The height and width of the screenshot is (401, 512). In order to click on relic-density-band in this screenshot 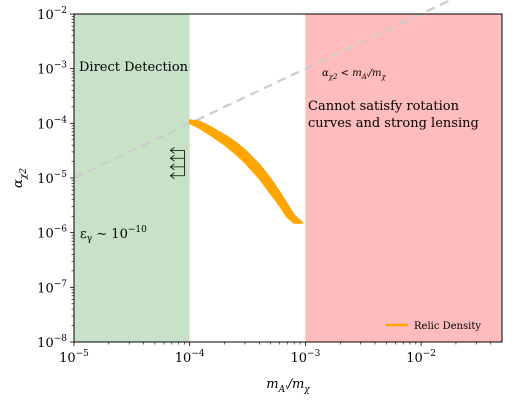, I will do `click(246, 171)`.